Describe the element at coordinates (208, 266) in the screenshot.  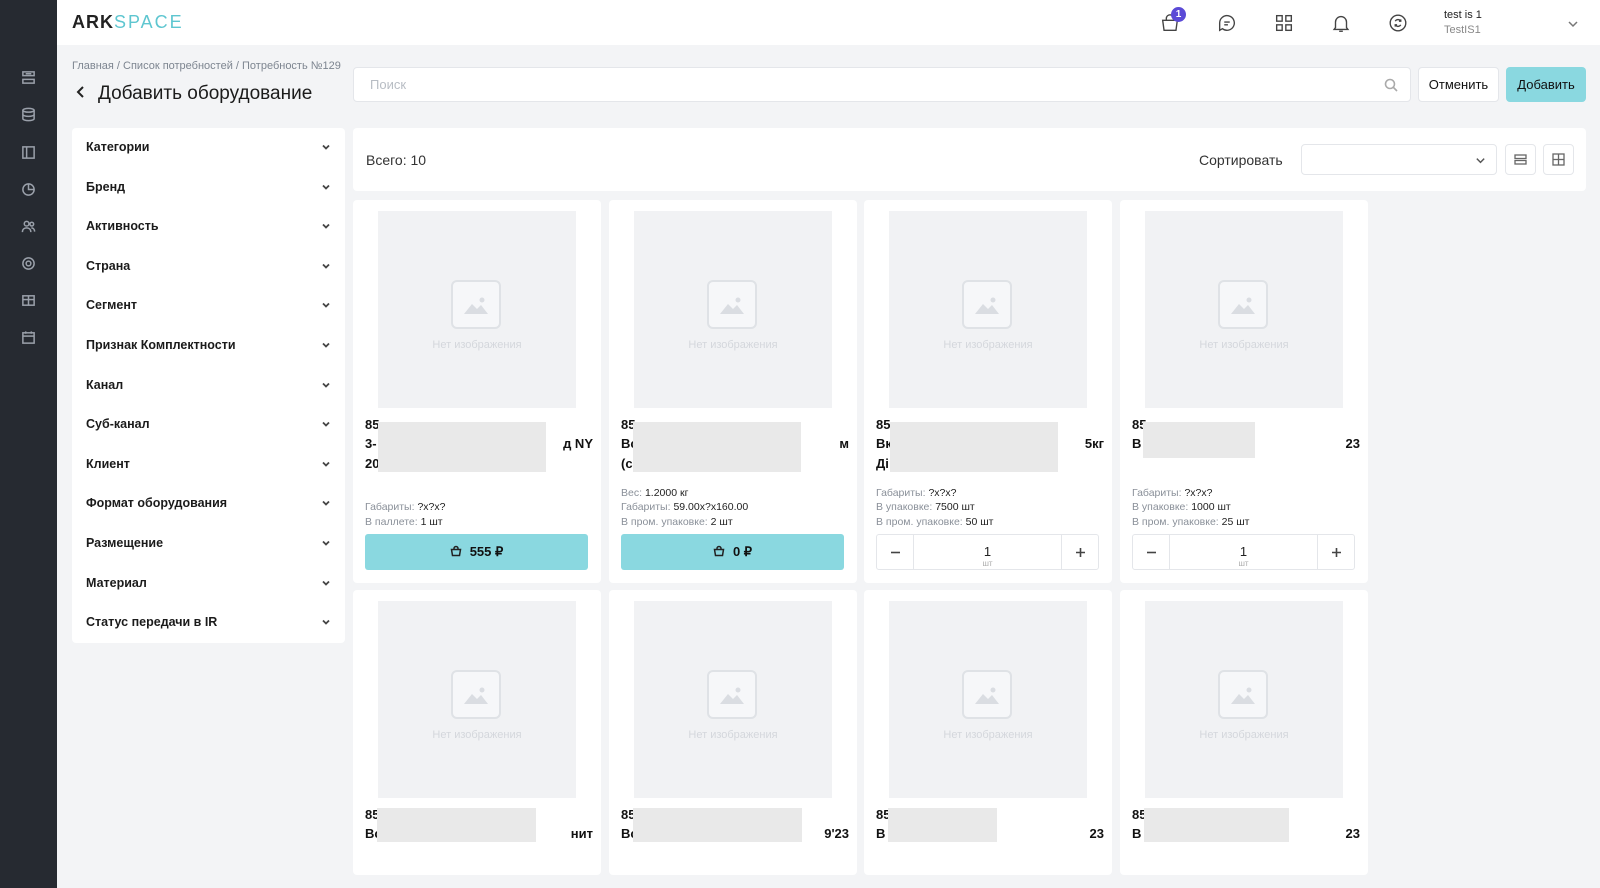
I see `filter-item: Страна` at that location.